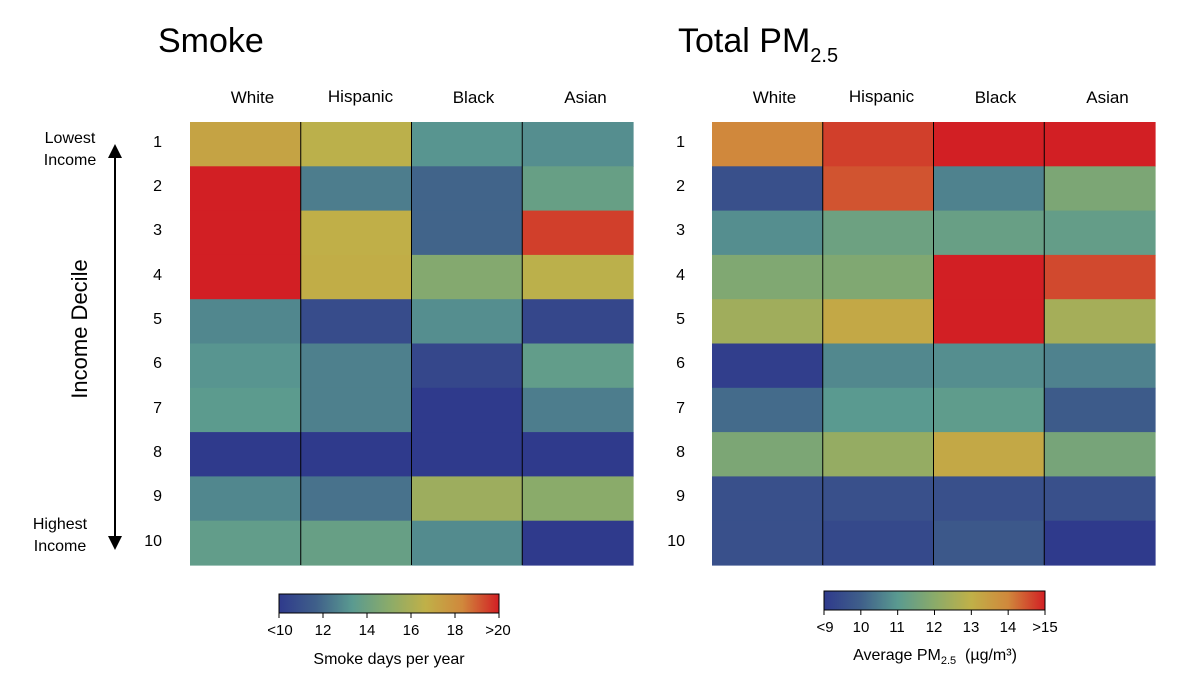  What do you see at coordinates (157, 186) in the screenshot?
I see `smoke-row-label: 2` at bounding box center [157, 186].